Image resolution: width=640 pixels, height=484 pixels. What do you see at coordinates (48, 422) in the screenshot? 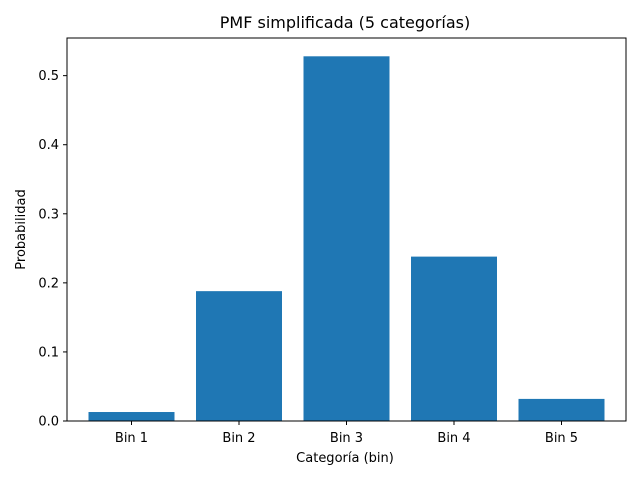
I see `y-tick-label-0: 0.0` at bounding box center [48, 422].